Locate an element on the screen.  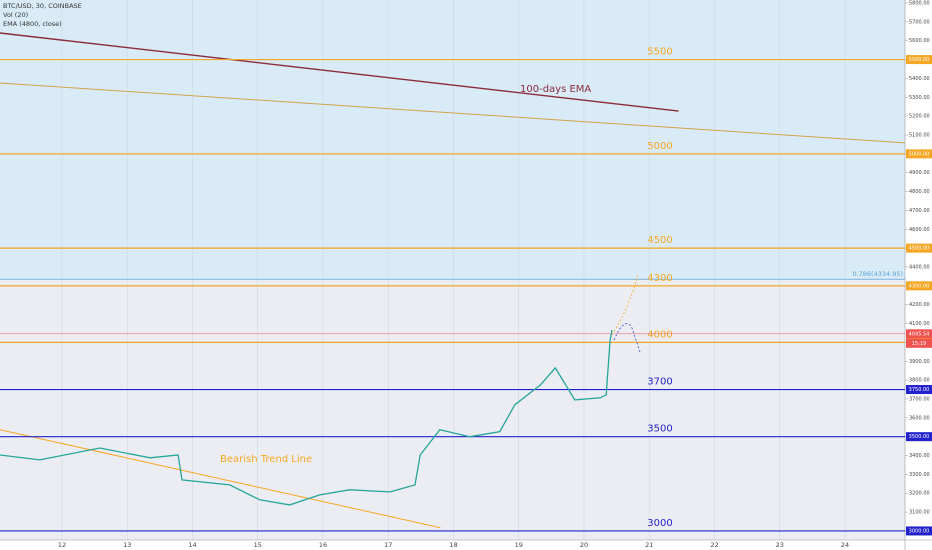
x-tick-label: 23 is located at coordinates (780, 545).